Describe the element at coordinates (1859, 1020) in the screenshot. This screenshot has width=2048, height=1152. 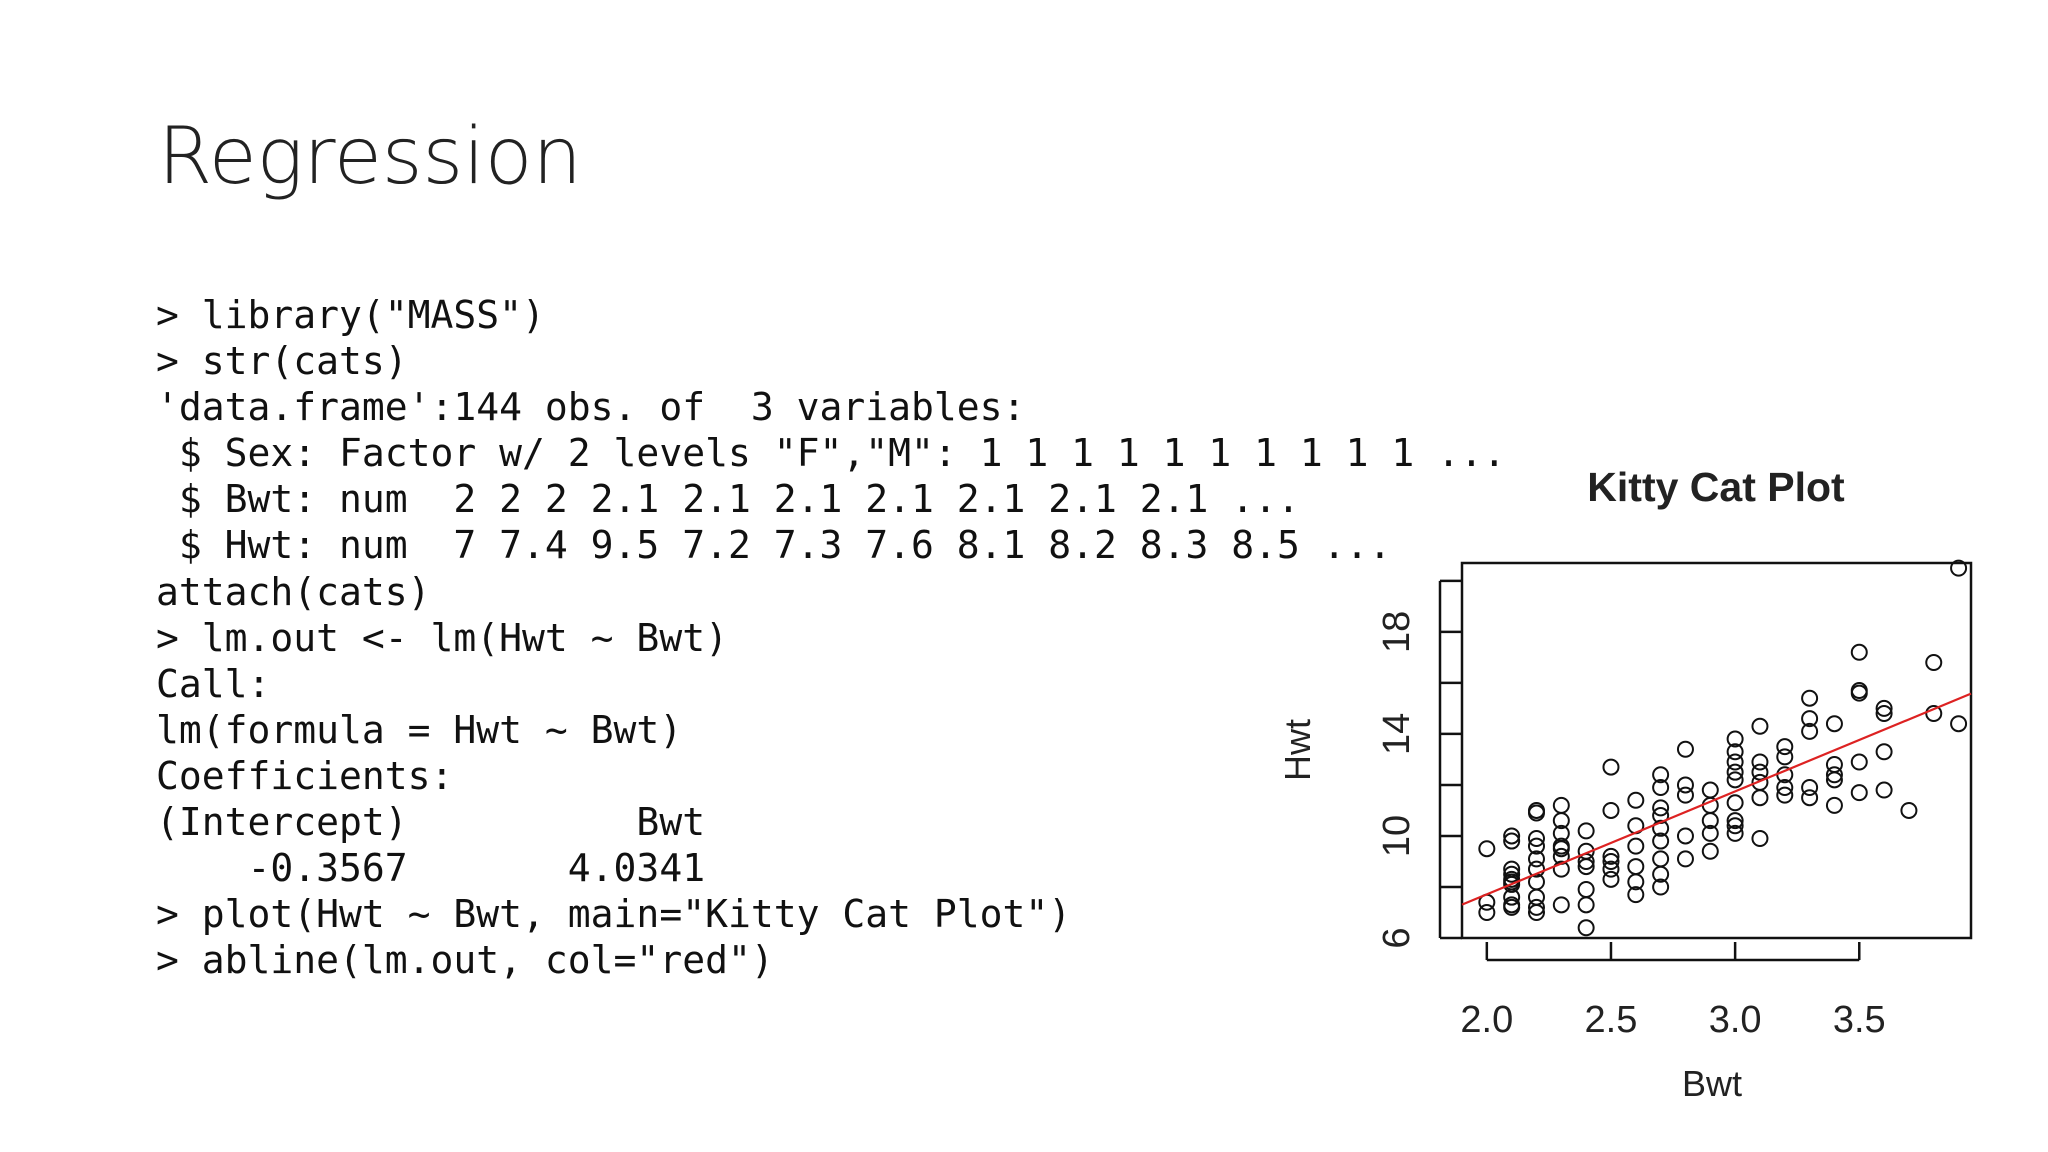
I see `x-tick-label: 3.5` at that location.